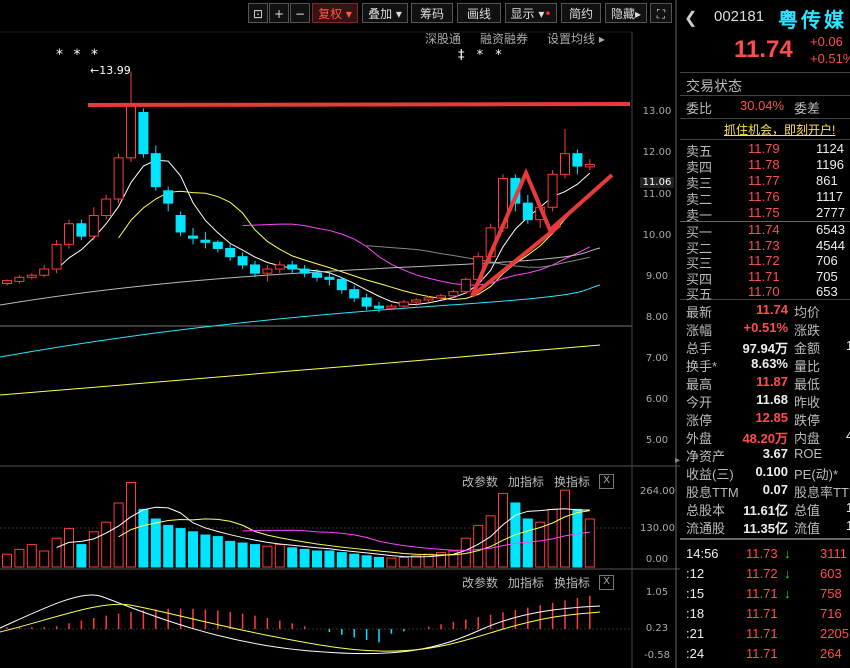  What do you see at coordinates (479, 13) in the screenshot?
I see `draw-line-button: 画线` at bounding box center [479, 13].